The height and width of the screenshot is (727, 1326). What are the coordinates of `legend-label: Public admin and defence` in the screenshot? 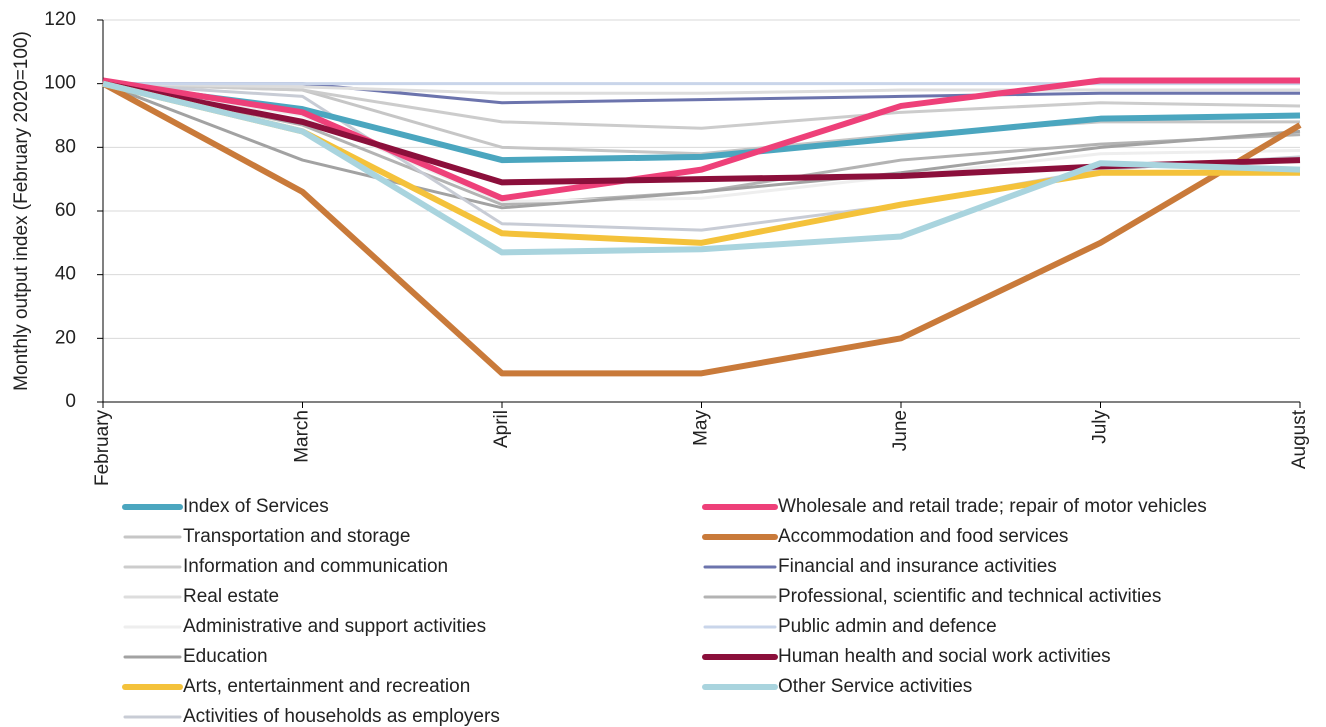 It's located at (887, 626).